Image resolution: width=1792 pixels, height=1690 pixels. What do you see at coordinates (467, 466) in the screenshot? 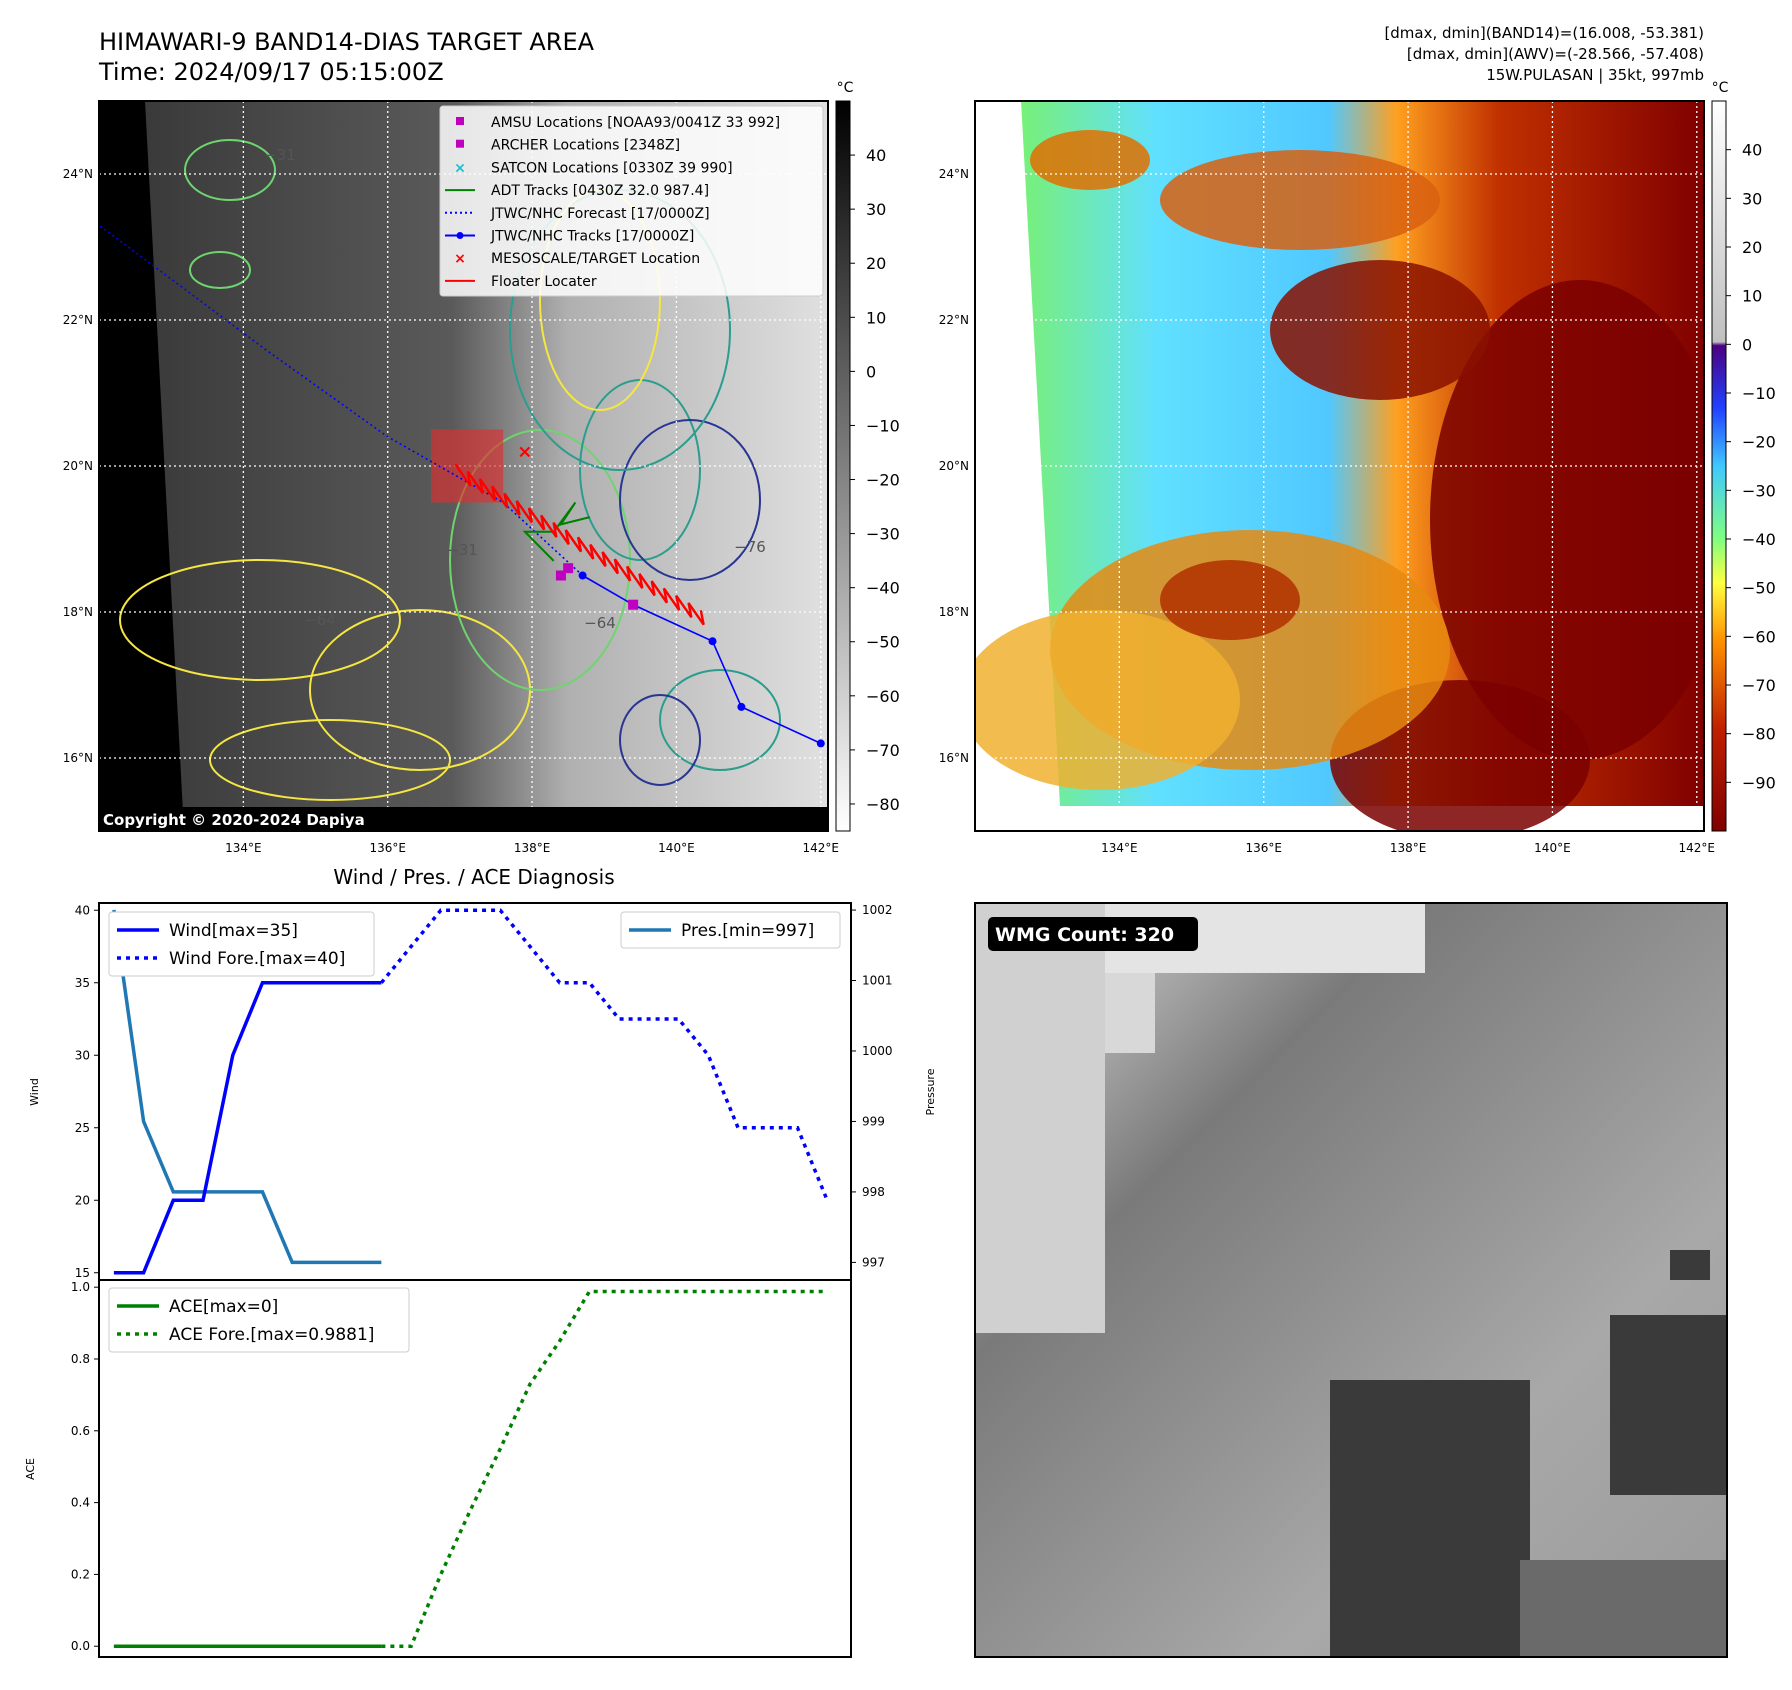
I see `floater-box` at bounding box center [467, 466].